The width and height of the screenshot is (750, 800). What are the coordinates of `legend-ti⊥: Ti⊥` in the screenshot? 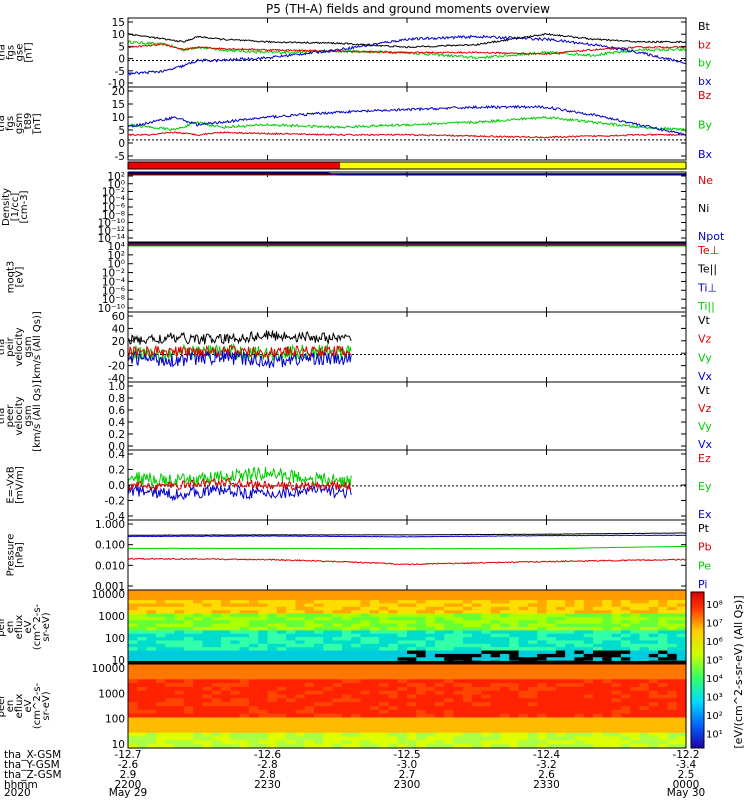 It's located at (707, 287).